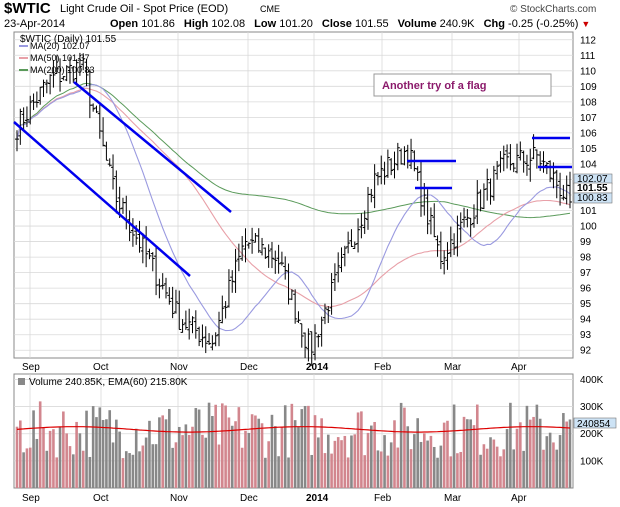 This screenshot has width=620, height=507. Describe the element at coordinates (592, 179) in the screenshot. I see `last-value-tag: 102.07` at that location.